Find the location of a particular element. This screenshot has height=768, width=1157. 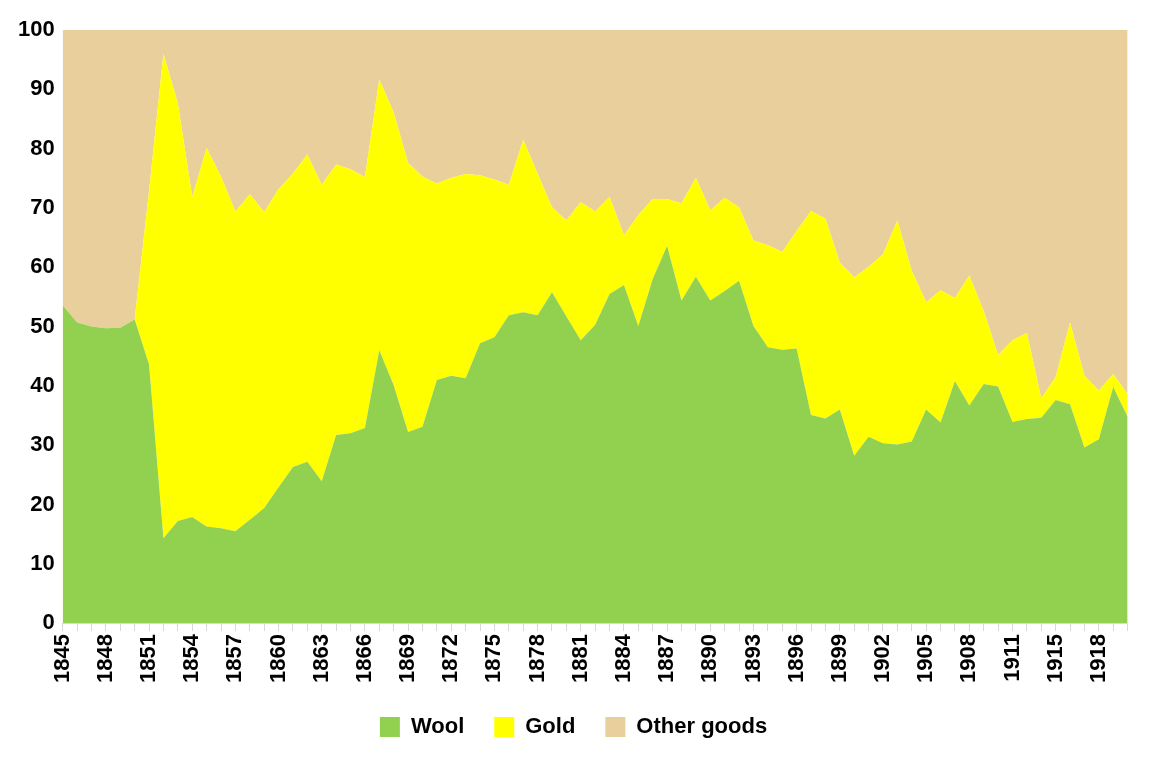

x-tick-label: 1896 is located at coordinates (795, 659).